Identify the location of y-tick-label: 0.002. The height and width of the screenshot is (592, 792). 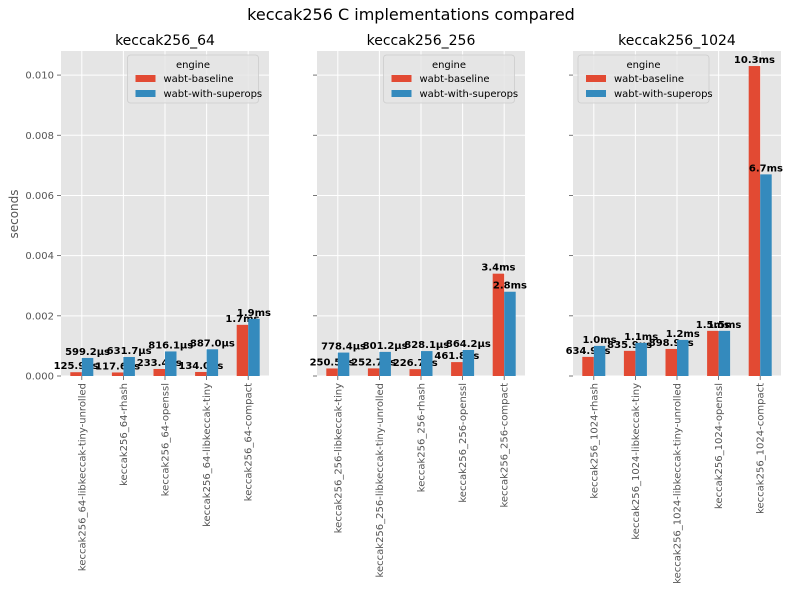
(39, 316).